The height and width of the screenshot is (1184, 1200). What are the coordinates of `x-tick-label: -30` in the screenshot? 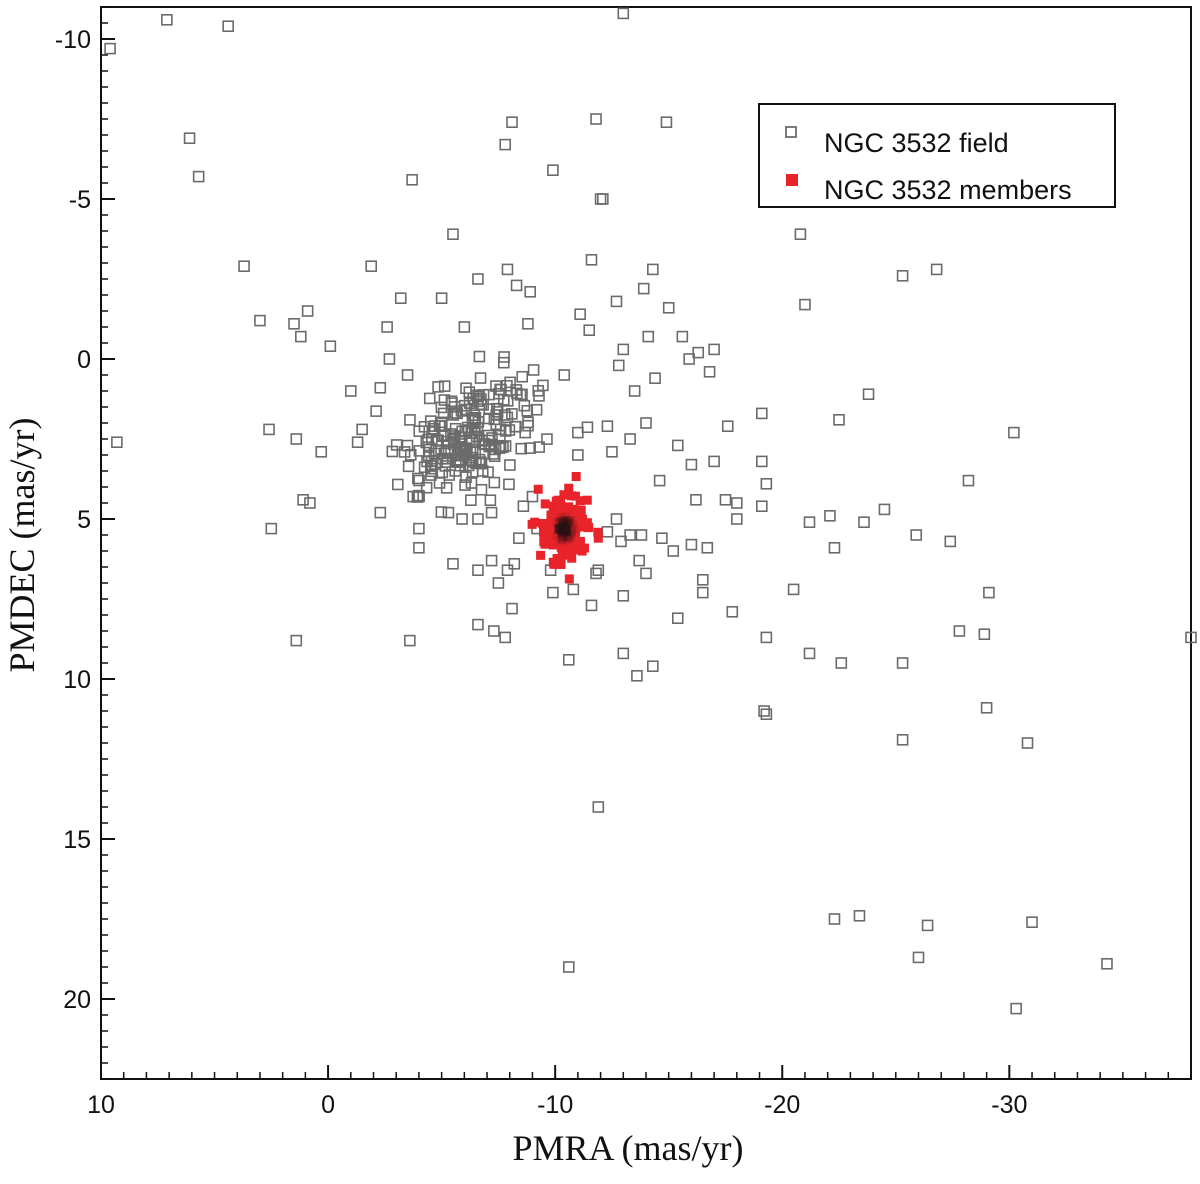 It's located at (1009, 1105).